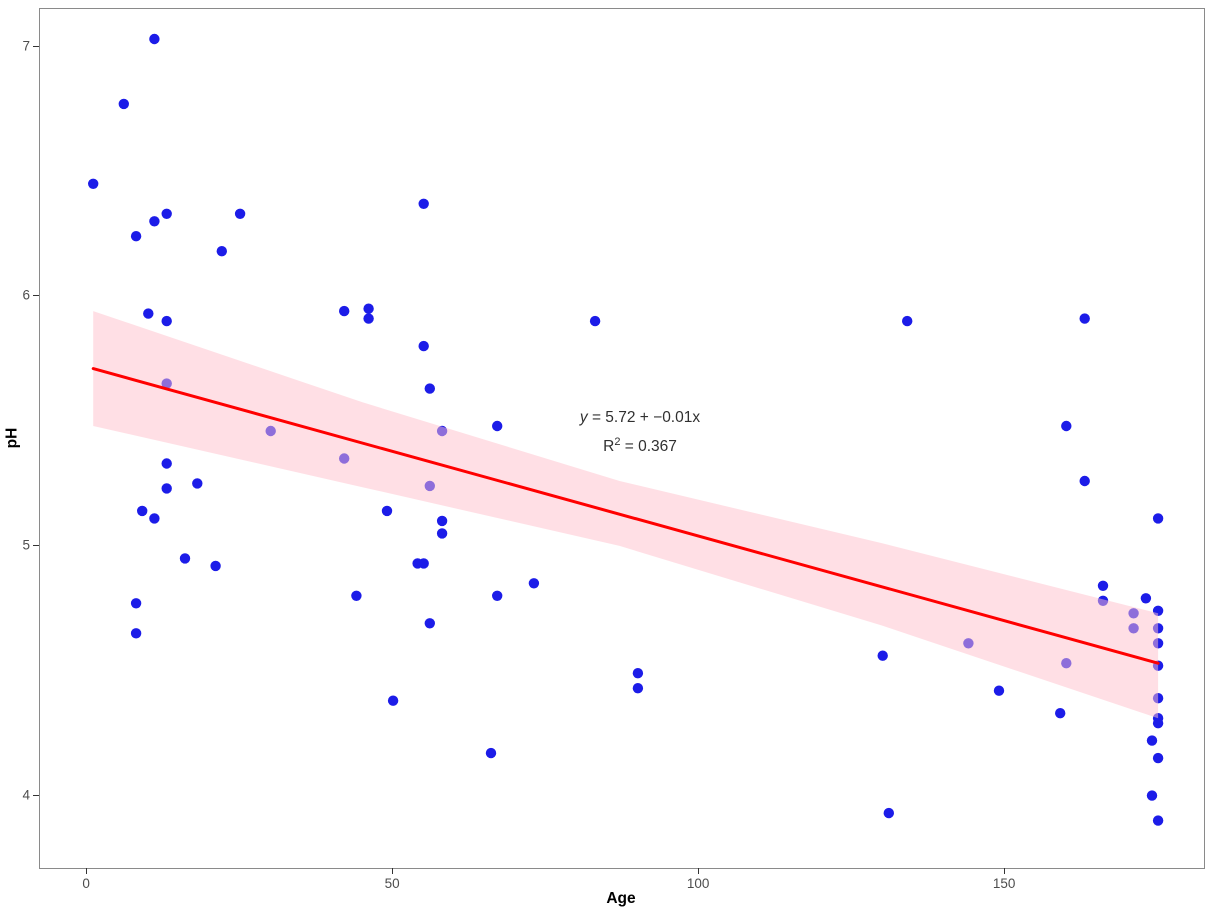 The image size is (1210, 914). I want to click on x-tick-label: 150, so click(1004, 883).